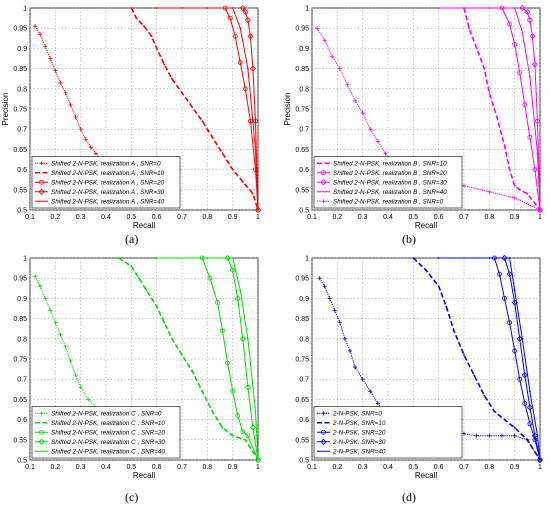  Describe the element at coordinates (337, 217) in the screenshot. I see `x-tick-label: 0.2` at that location.